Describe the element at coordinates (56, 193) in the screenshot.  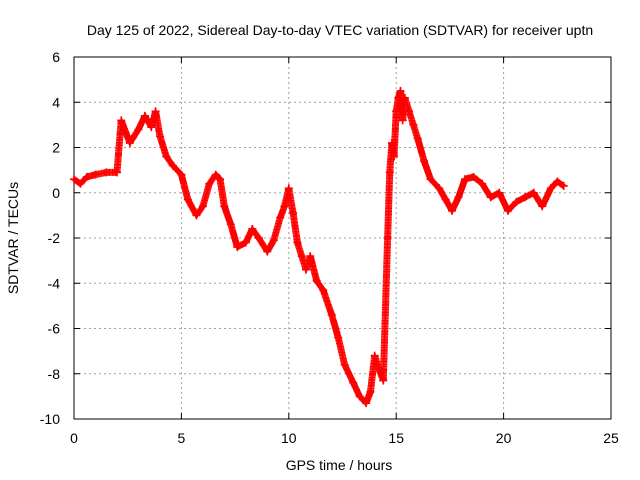
I see `y-tick-label: 0` at that location.